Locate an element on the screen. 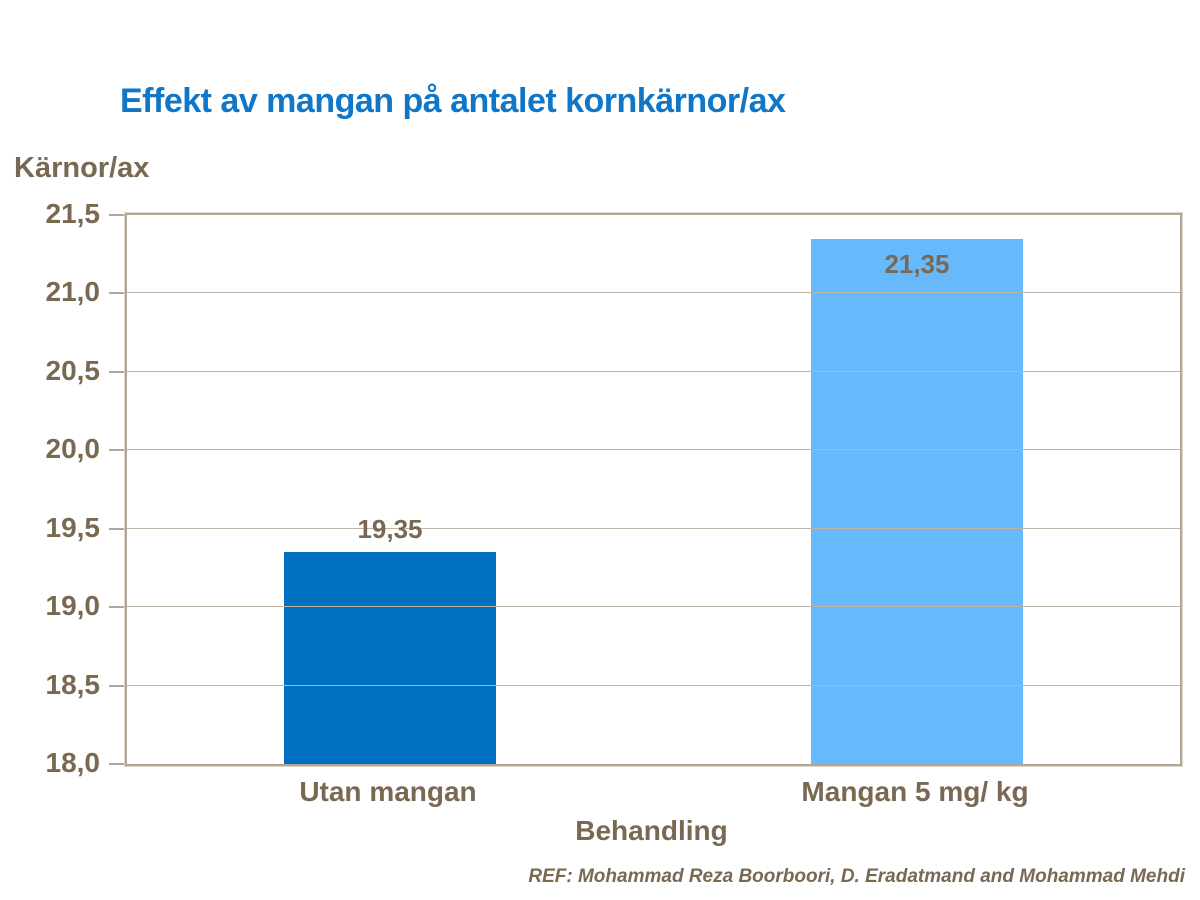 This screenshot has height=900, width=1200. bar-utan-mangan is located at coordinates (390, 658).